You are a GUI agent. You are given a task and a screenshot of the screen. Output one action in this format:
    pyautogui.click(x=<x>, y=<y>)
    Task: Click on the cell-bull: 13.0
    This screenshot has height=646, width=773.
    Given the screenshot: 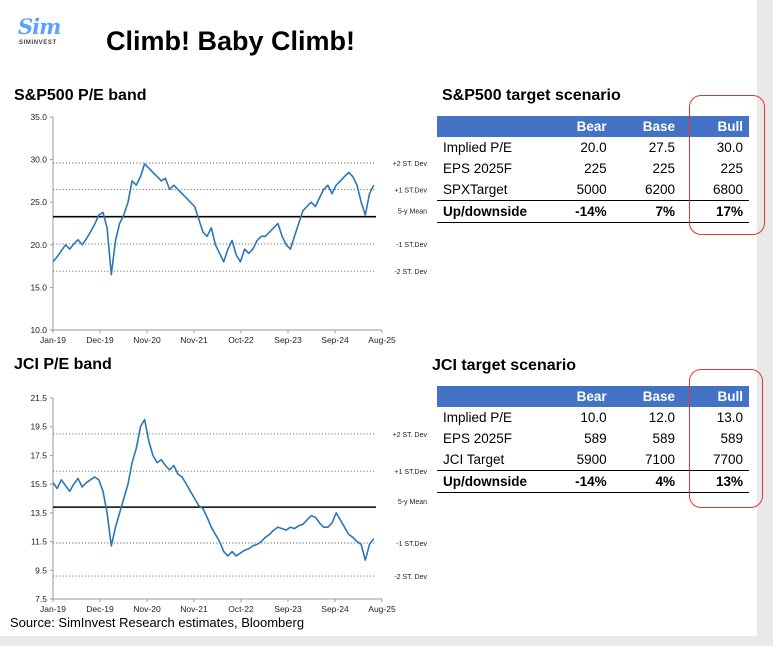 What is the action you would take?
    pyautogui.click(x=729, y=417)
    